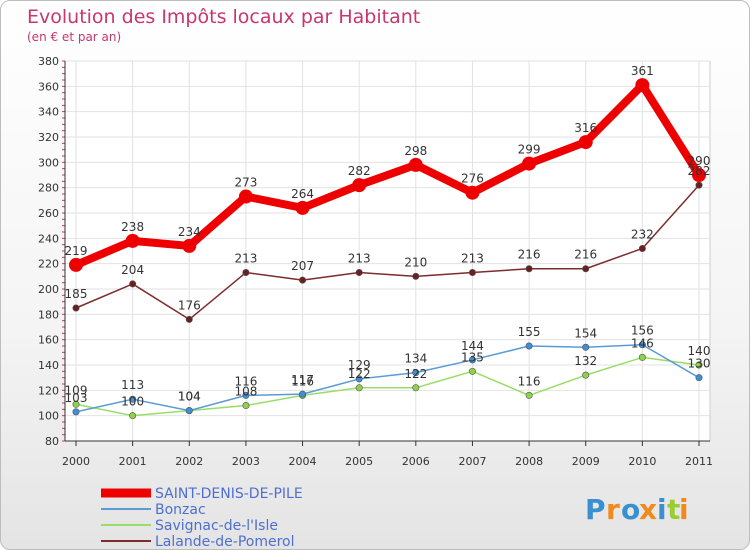 This screenshot has height=550, width=750. I want to click on data-label: 109, so click(76, 390).